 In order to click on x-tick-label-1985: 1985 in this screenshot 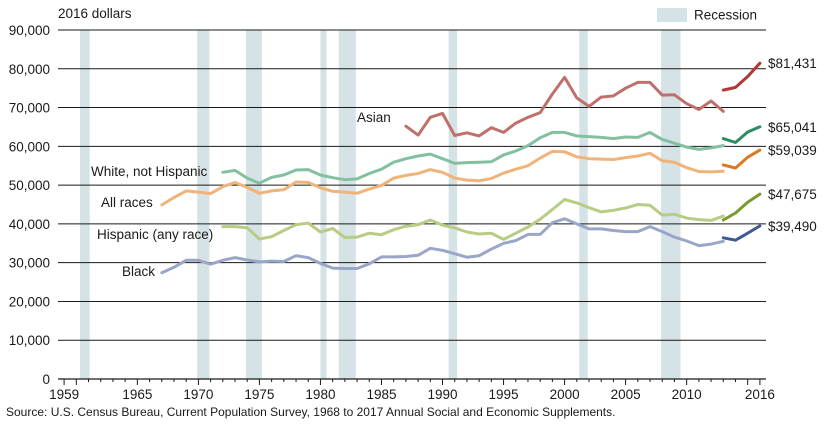, I will do `click(381, 394)`.